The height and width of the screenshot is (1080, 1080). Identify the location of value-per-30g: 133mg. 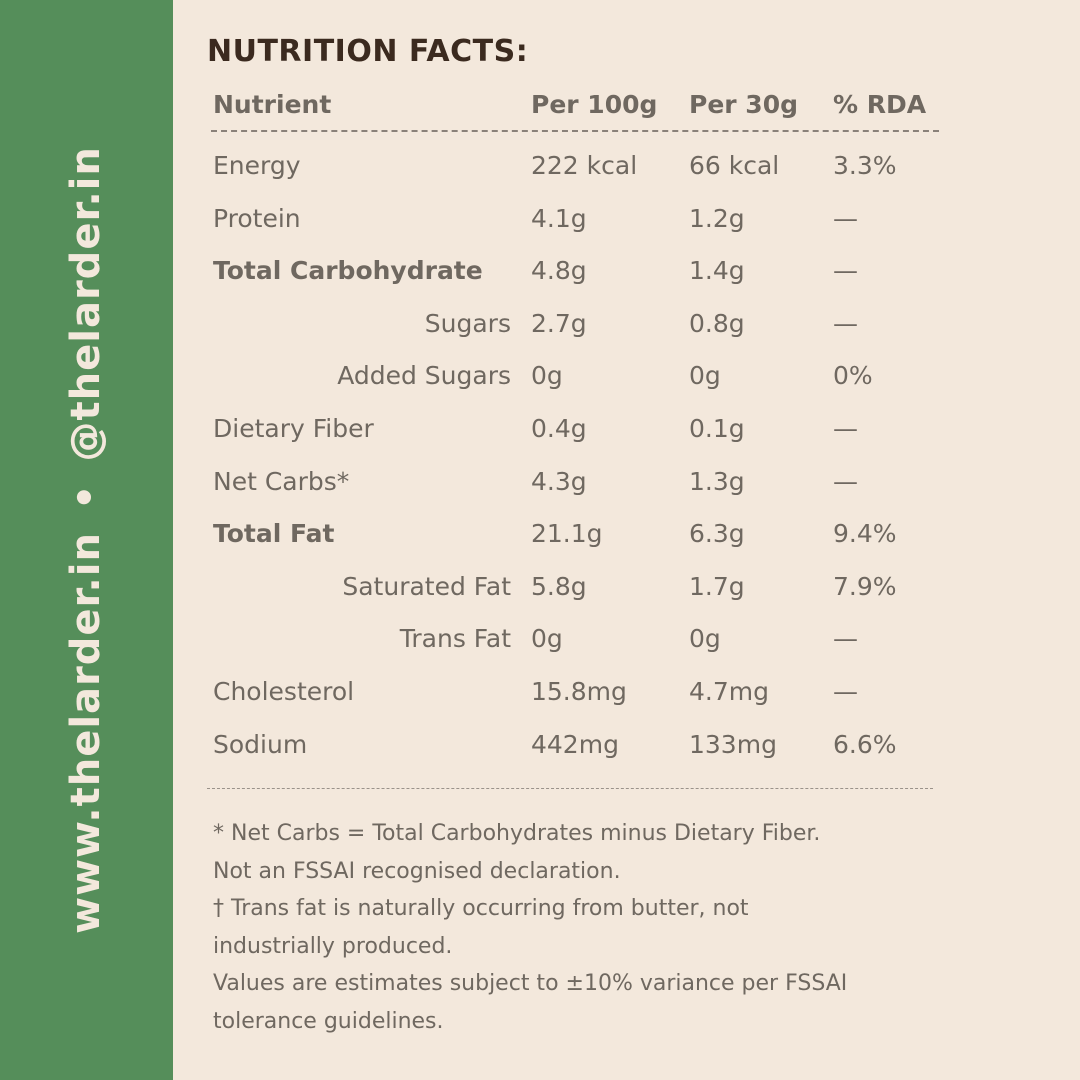
(733, 744).